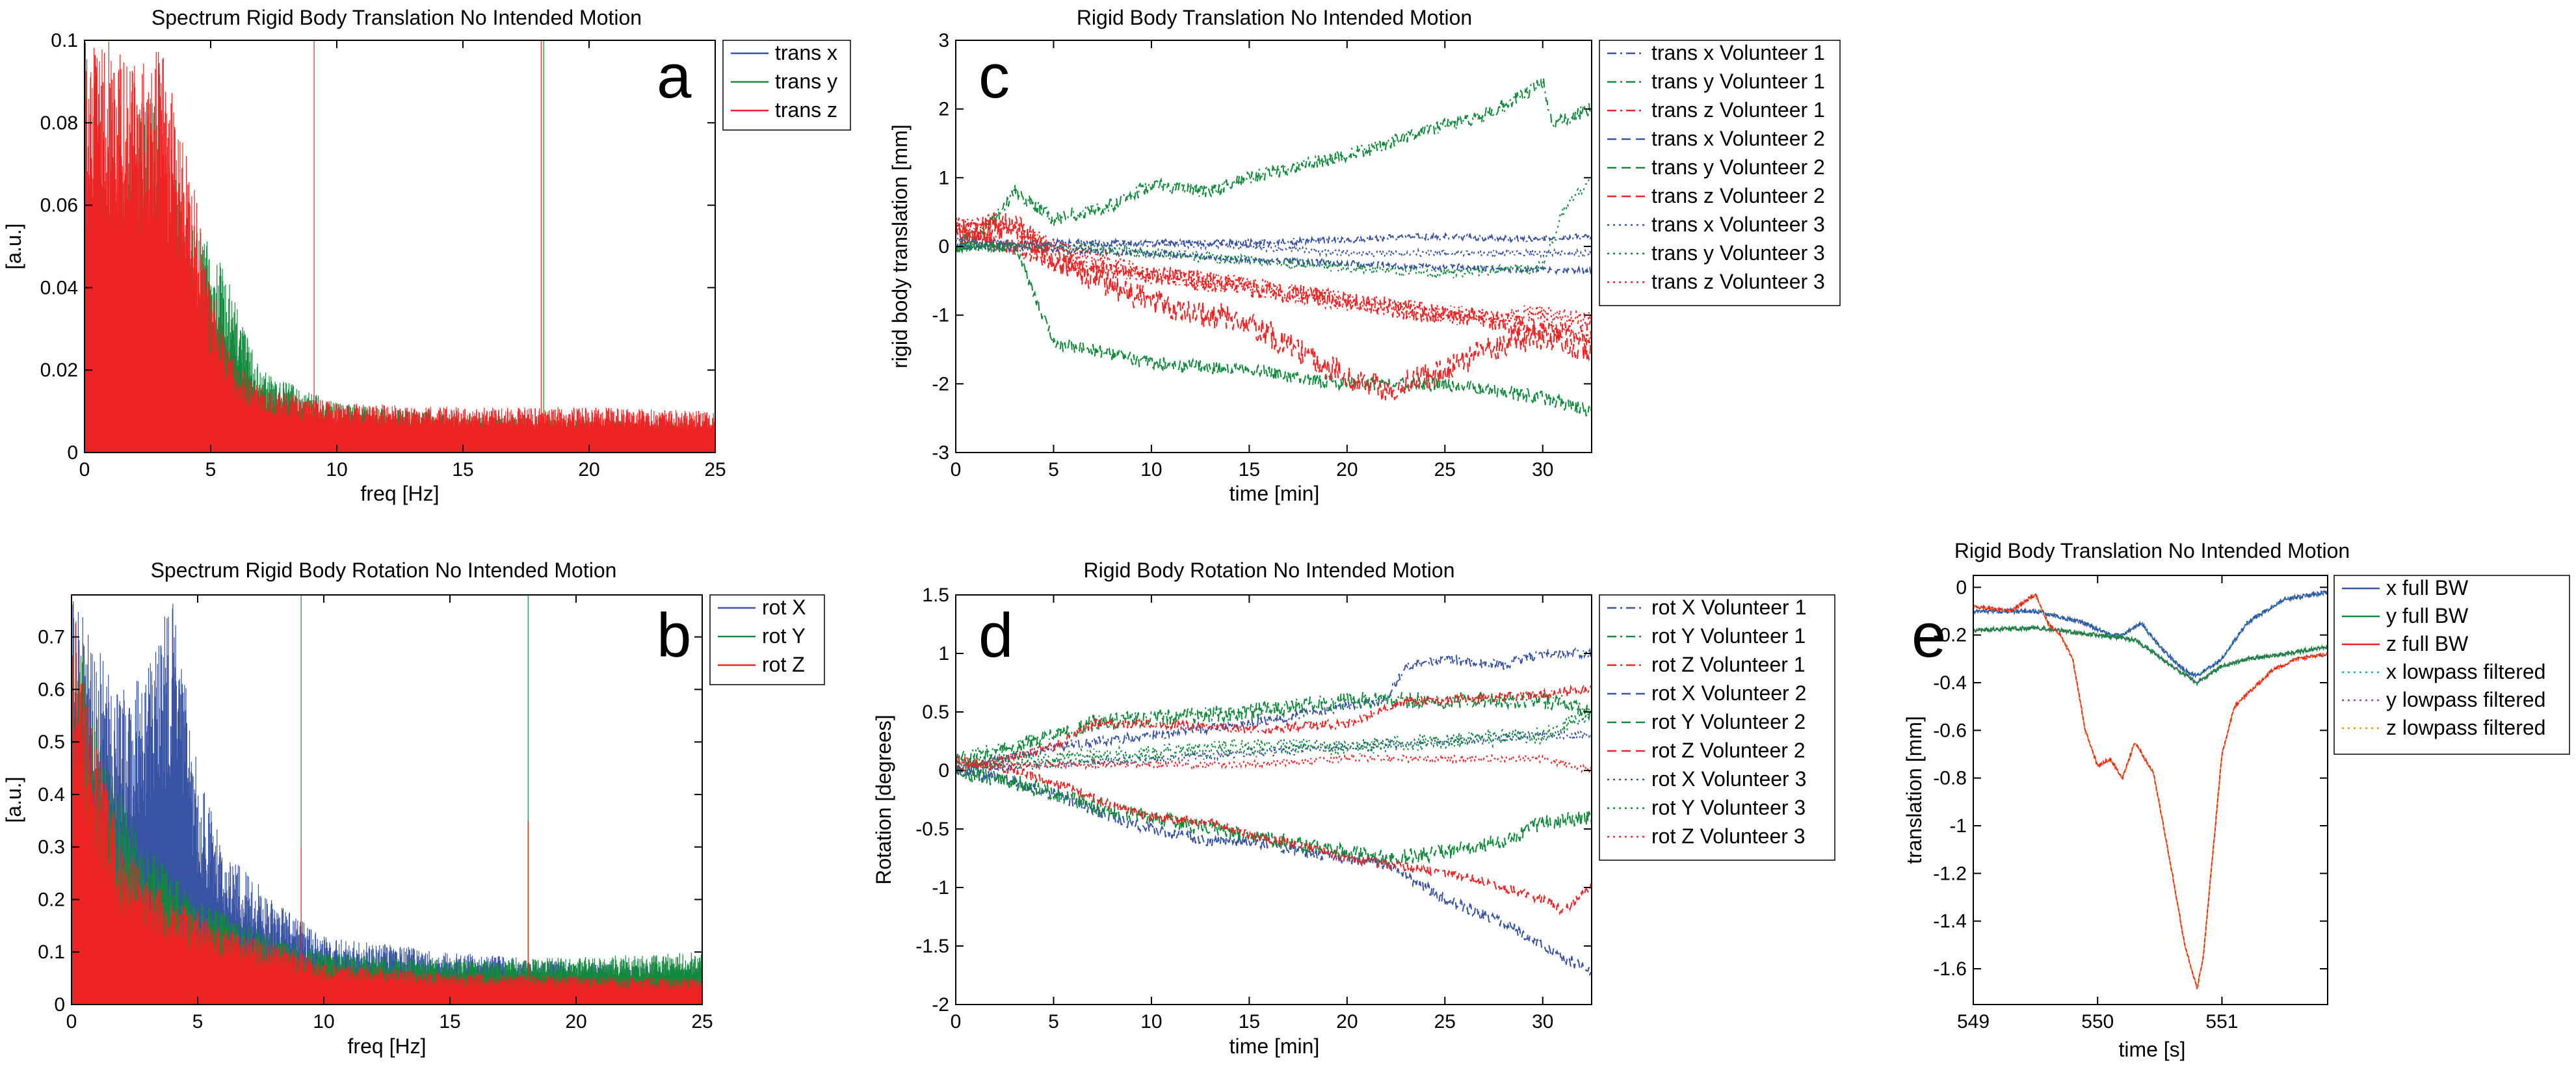  Describe the element at coordinates (1728, 693) in the screenshot. I see `panel-d-legend-label: rot X Volunteer 2` at that location.